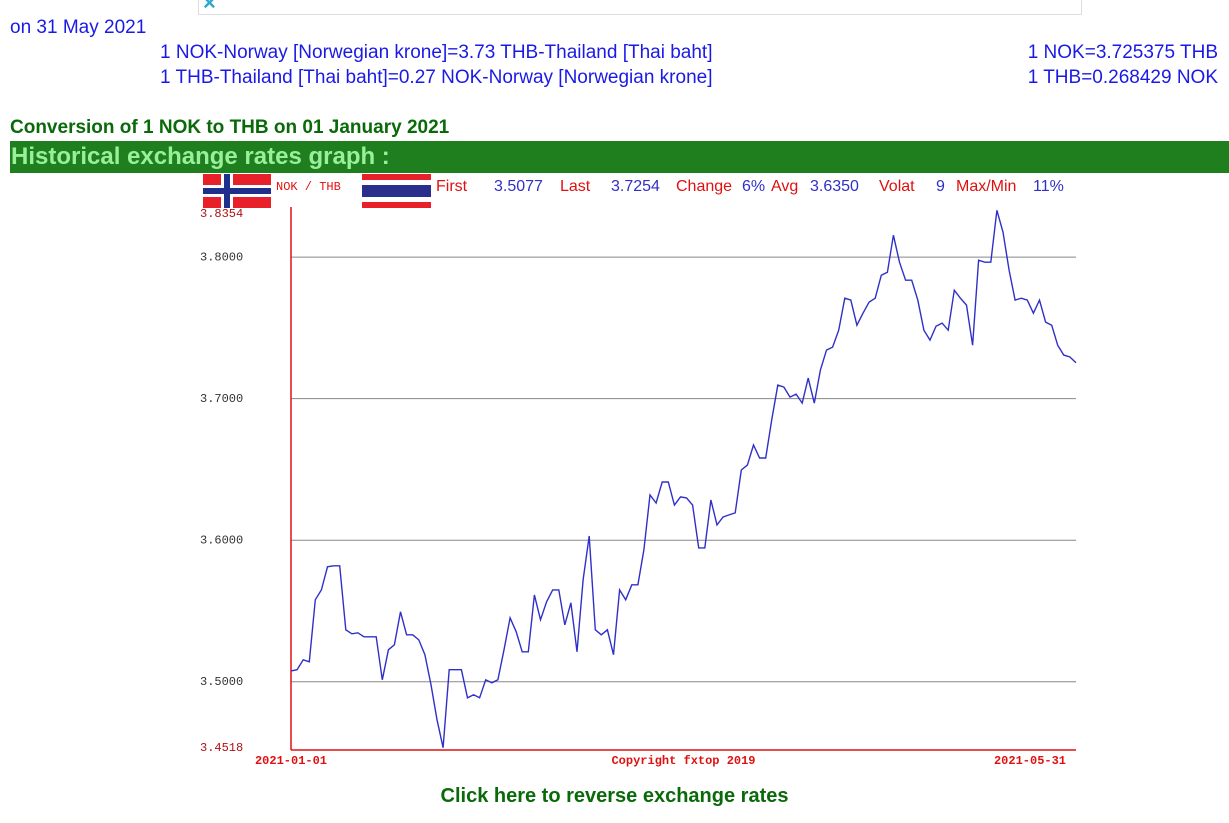  Describe the element at coordinates (619, 157) in the screenshot. I see `graph-heading-bar: Historical exchange rates graph :` at that location.